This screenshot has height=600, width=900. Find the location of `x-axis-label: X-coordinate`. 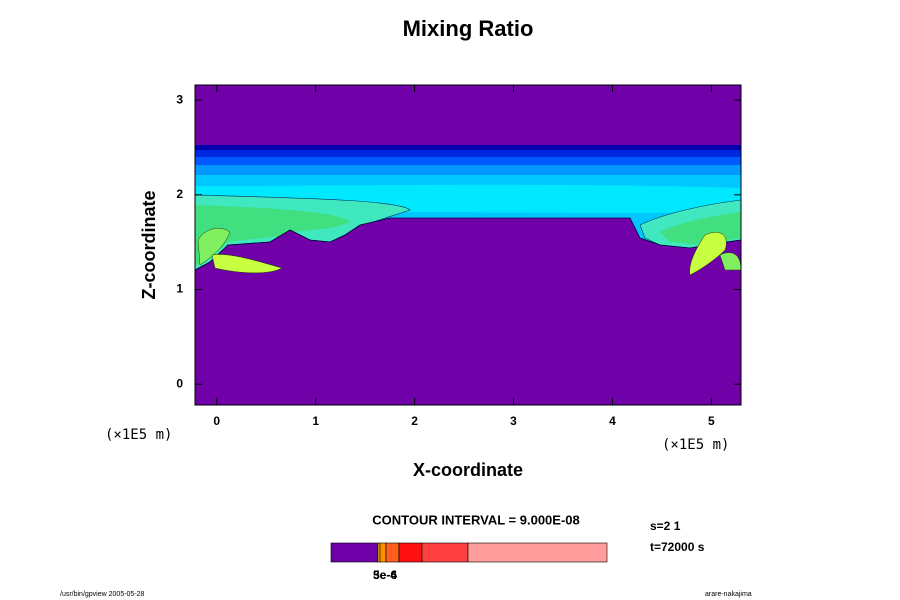

x-axis-label: X-coordinate is located at coordinates (468, 470).